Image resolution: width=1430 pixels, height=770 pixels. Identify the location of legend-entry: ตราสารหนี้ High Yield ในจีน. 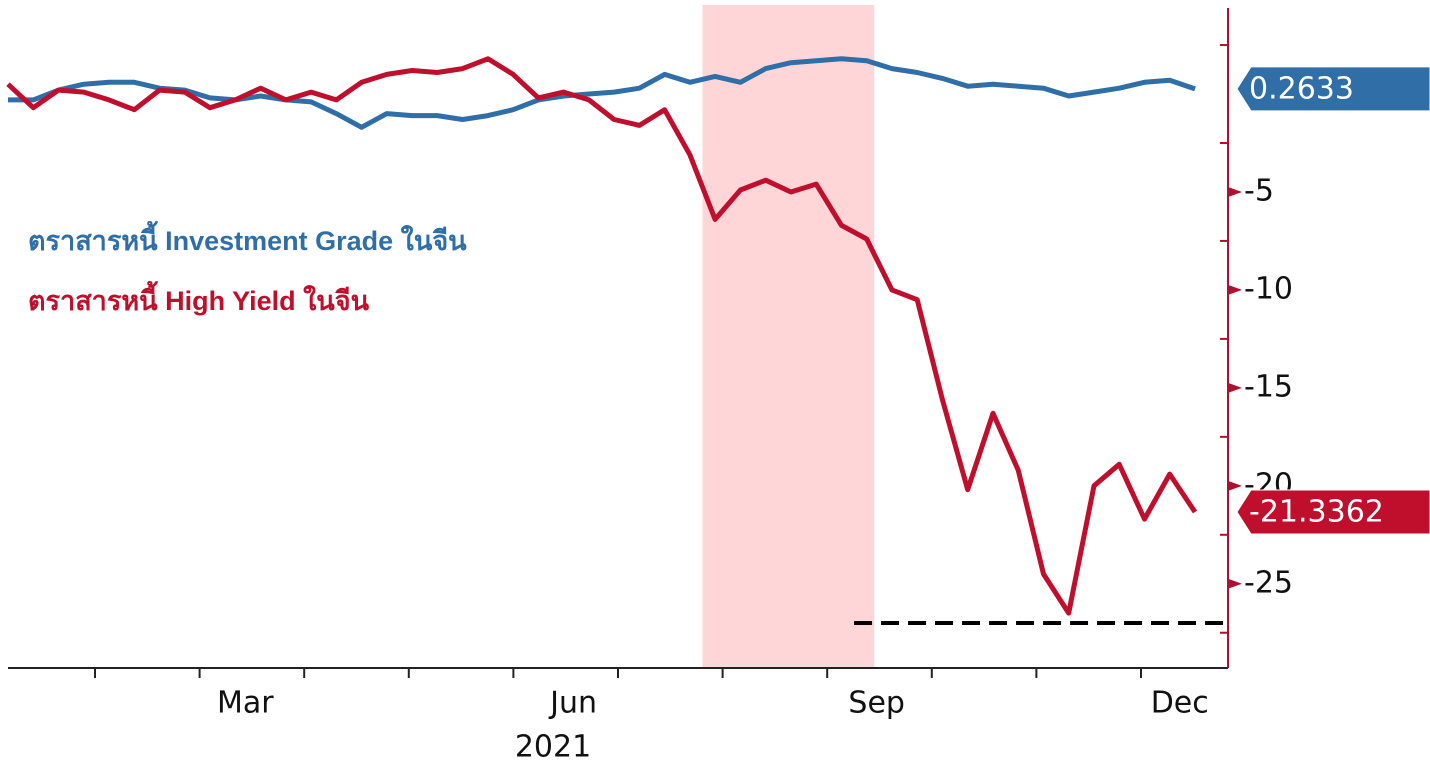
(199, 298).